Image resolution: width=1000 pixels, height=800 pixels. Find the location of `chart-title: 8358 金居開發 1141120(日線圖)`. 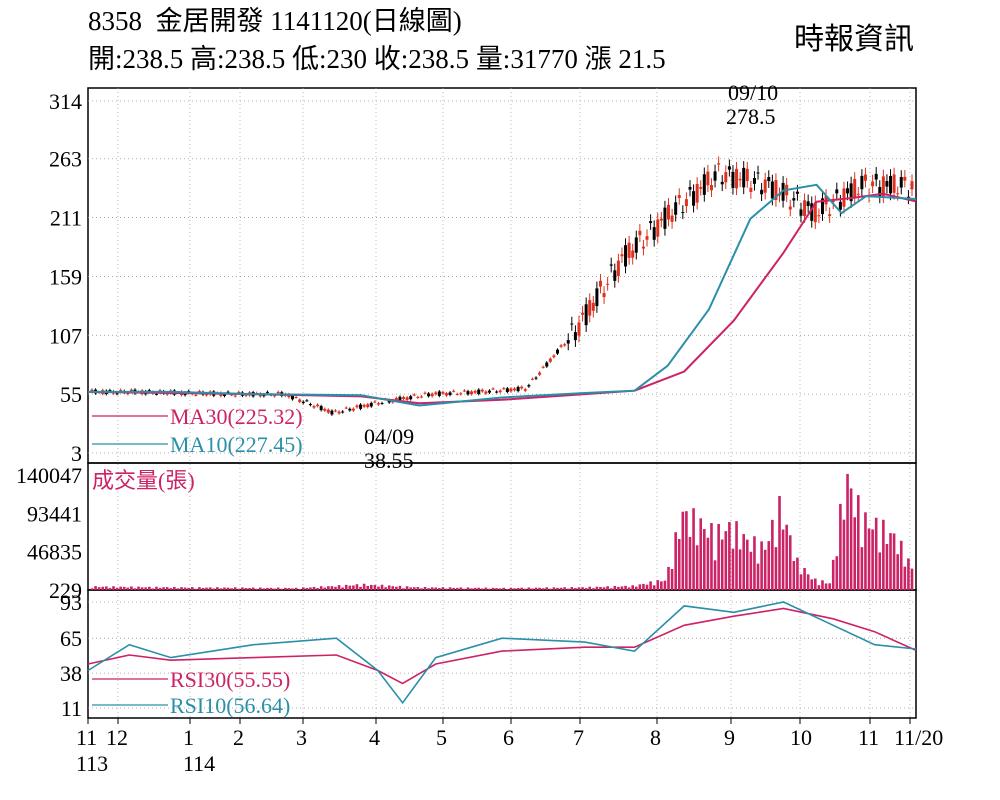

chart-title: 8358 金居開發 1141120(日線圖) is located at coordinates (275, 21).